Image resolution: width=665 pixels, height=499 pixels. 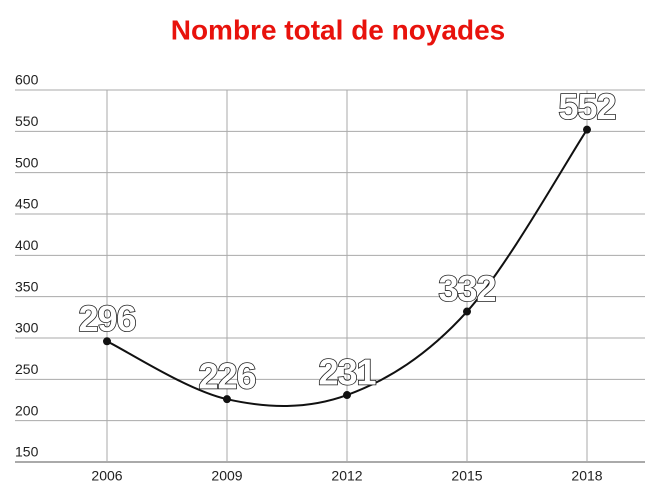 I want to click on value-label: 226, so click(x=226, y=376).